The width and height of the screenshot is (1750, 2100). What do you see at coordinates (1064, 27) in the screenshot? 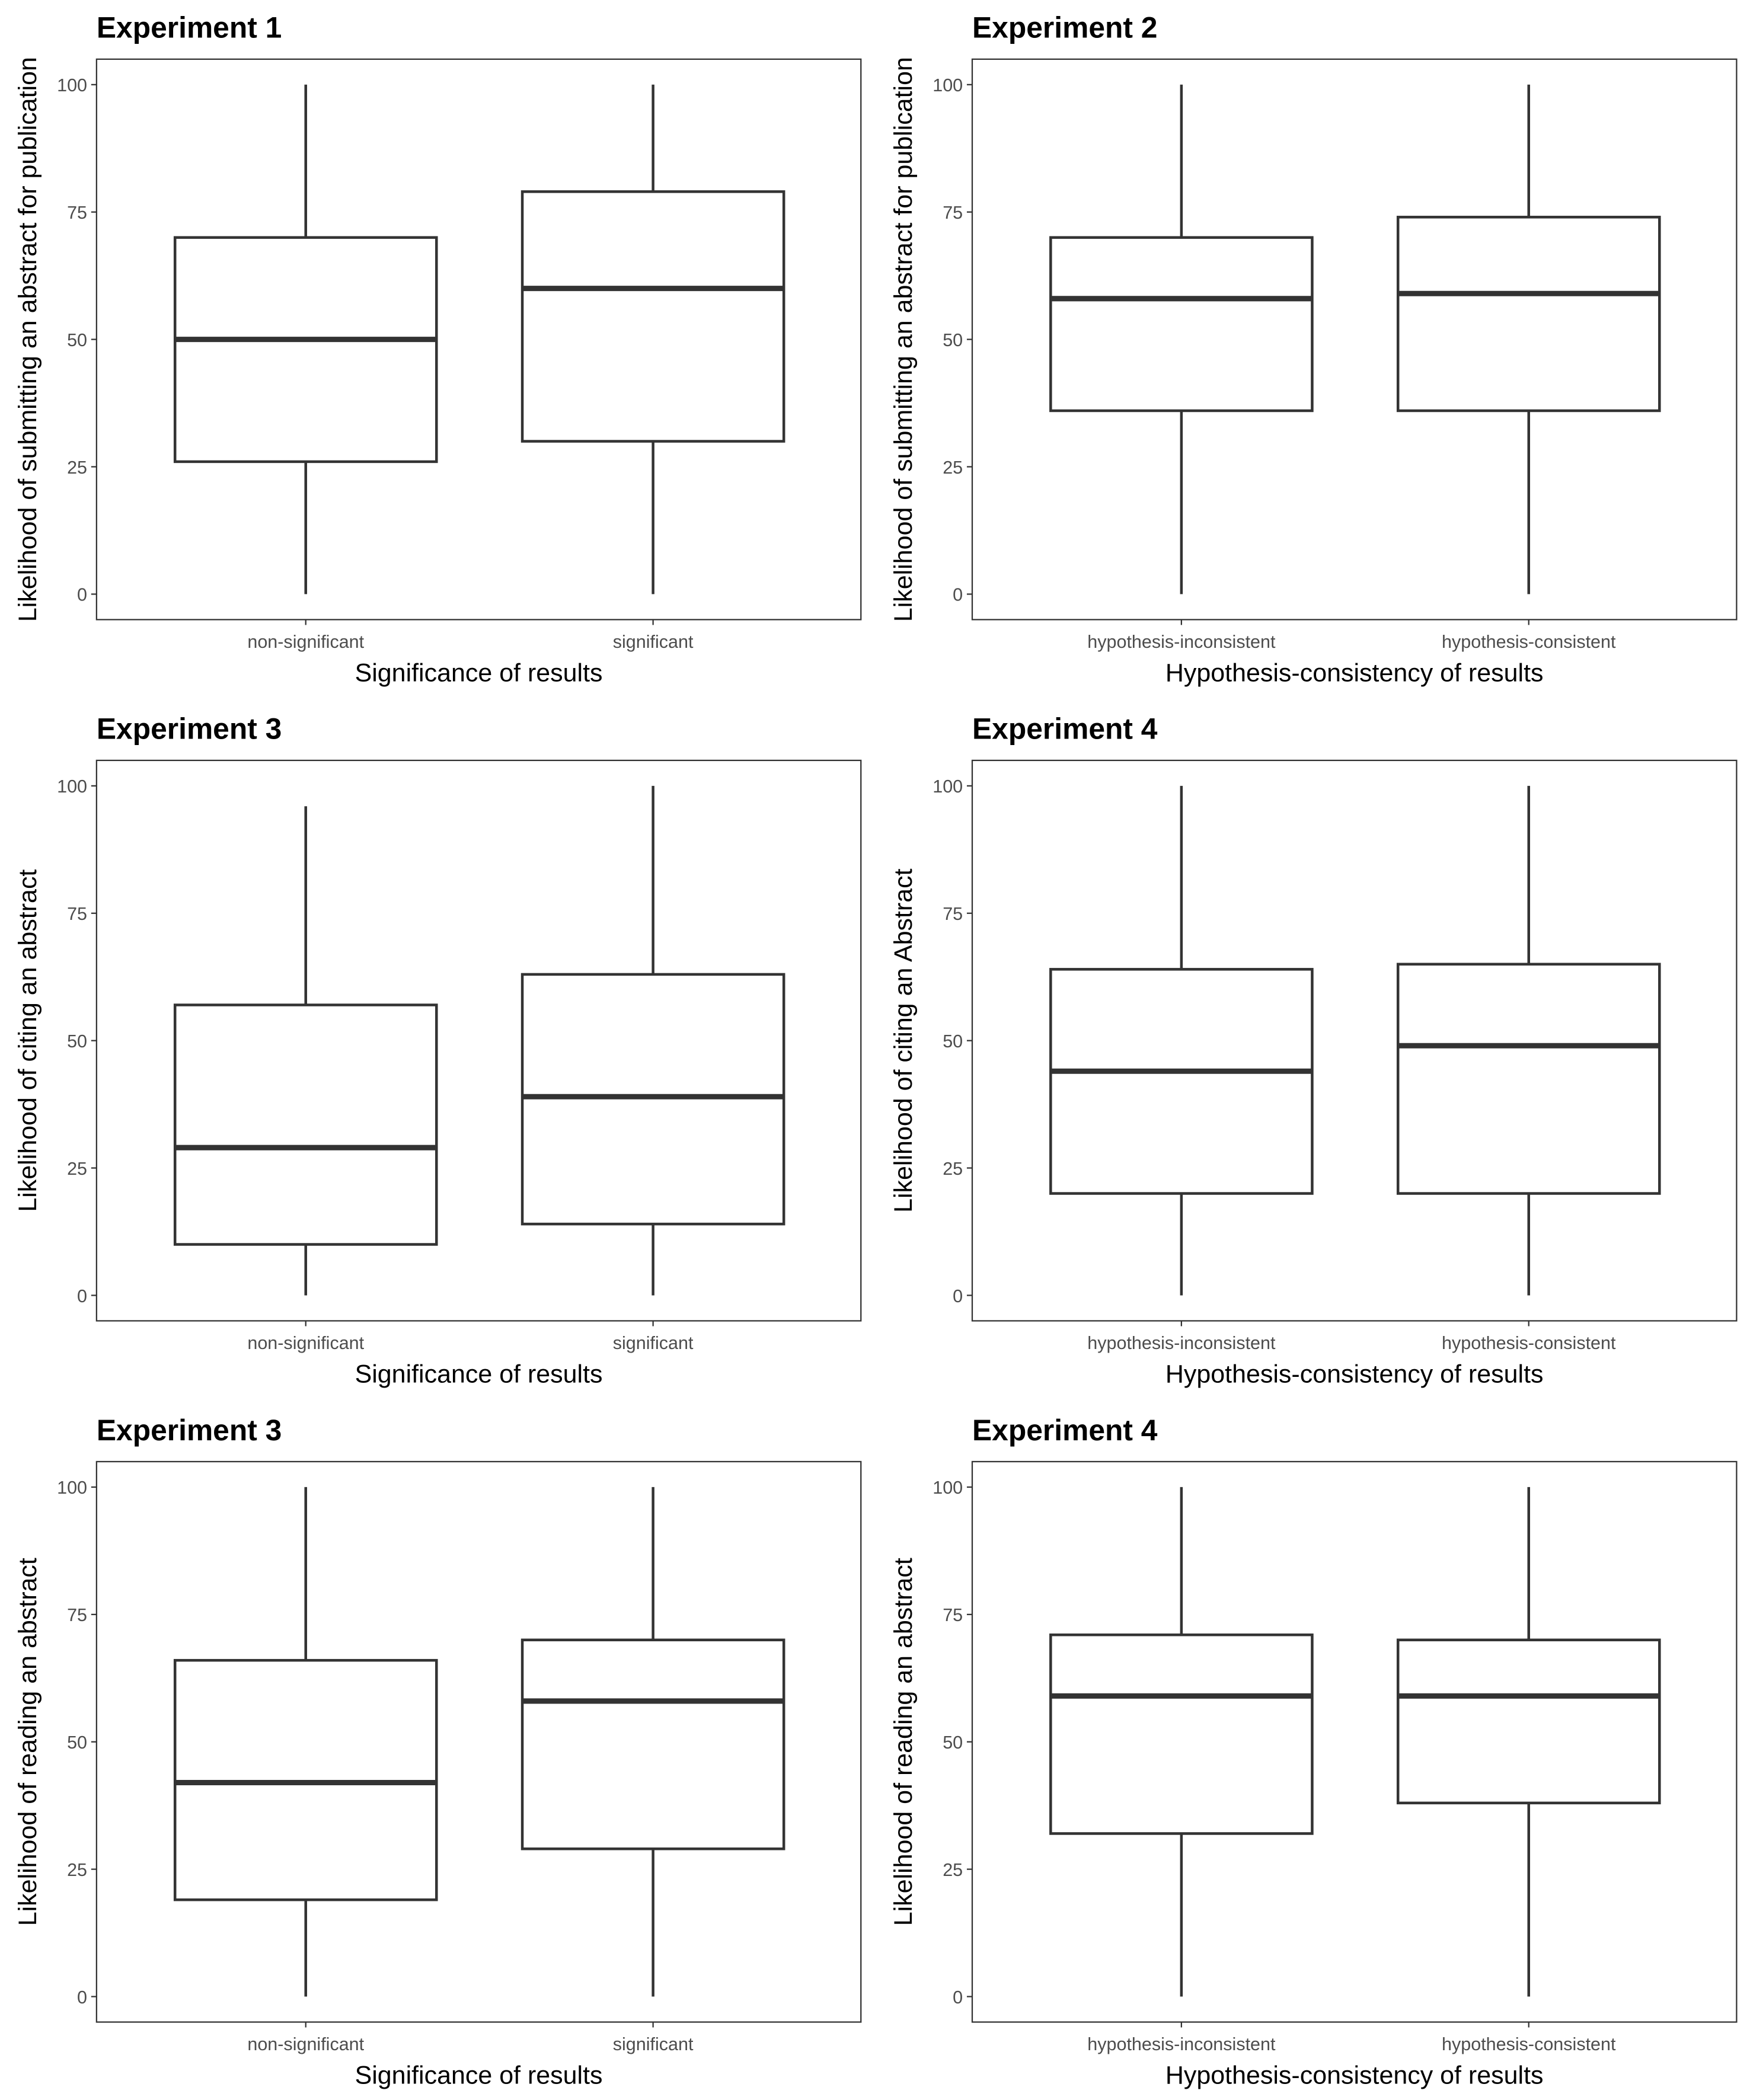
I see `panel-title: Experiment 2` at bounding box center [1064, 27].